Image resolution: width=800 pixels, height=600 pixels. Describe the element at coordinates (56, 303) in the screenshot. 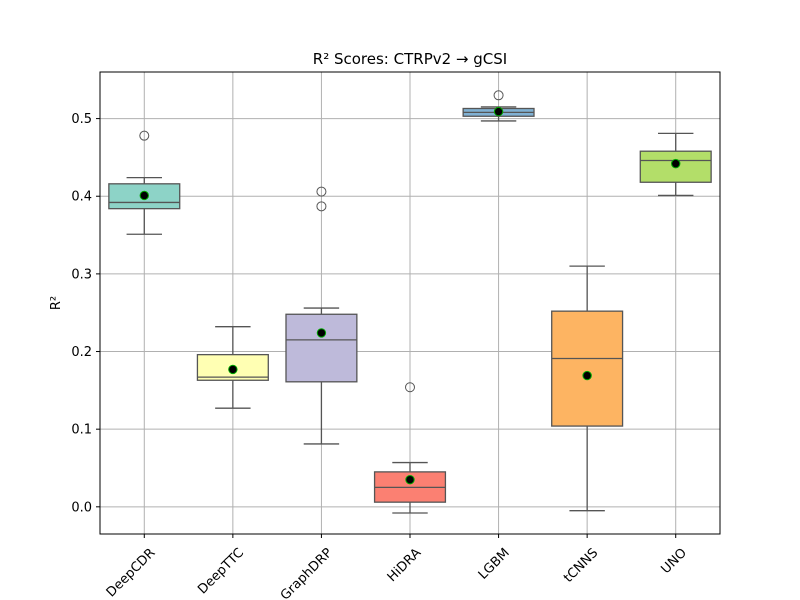

I see `y-axis-label: R²` at that location.